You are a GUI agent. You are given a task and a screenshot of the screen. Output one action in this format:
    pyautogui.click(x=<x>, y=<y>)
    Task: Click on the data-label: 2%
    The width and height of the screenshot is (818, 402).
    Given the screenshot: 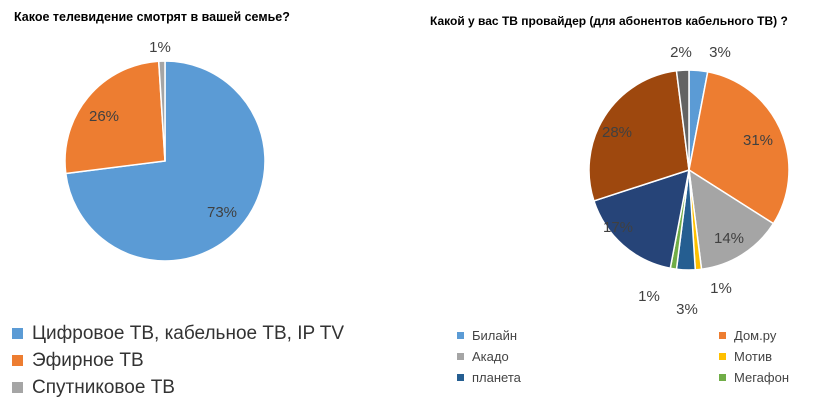 What is the action you would take?
    pyautogui.click(x=681, y=52)
    